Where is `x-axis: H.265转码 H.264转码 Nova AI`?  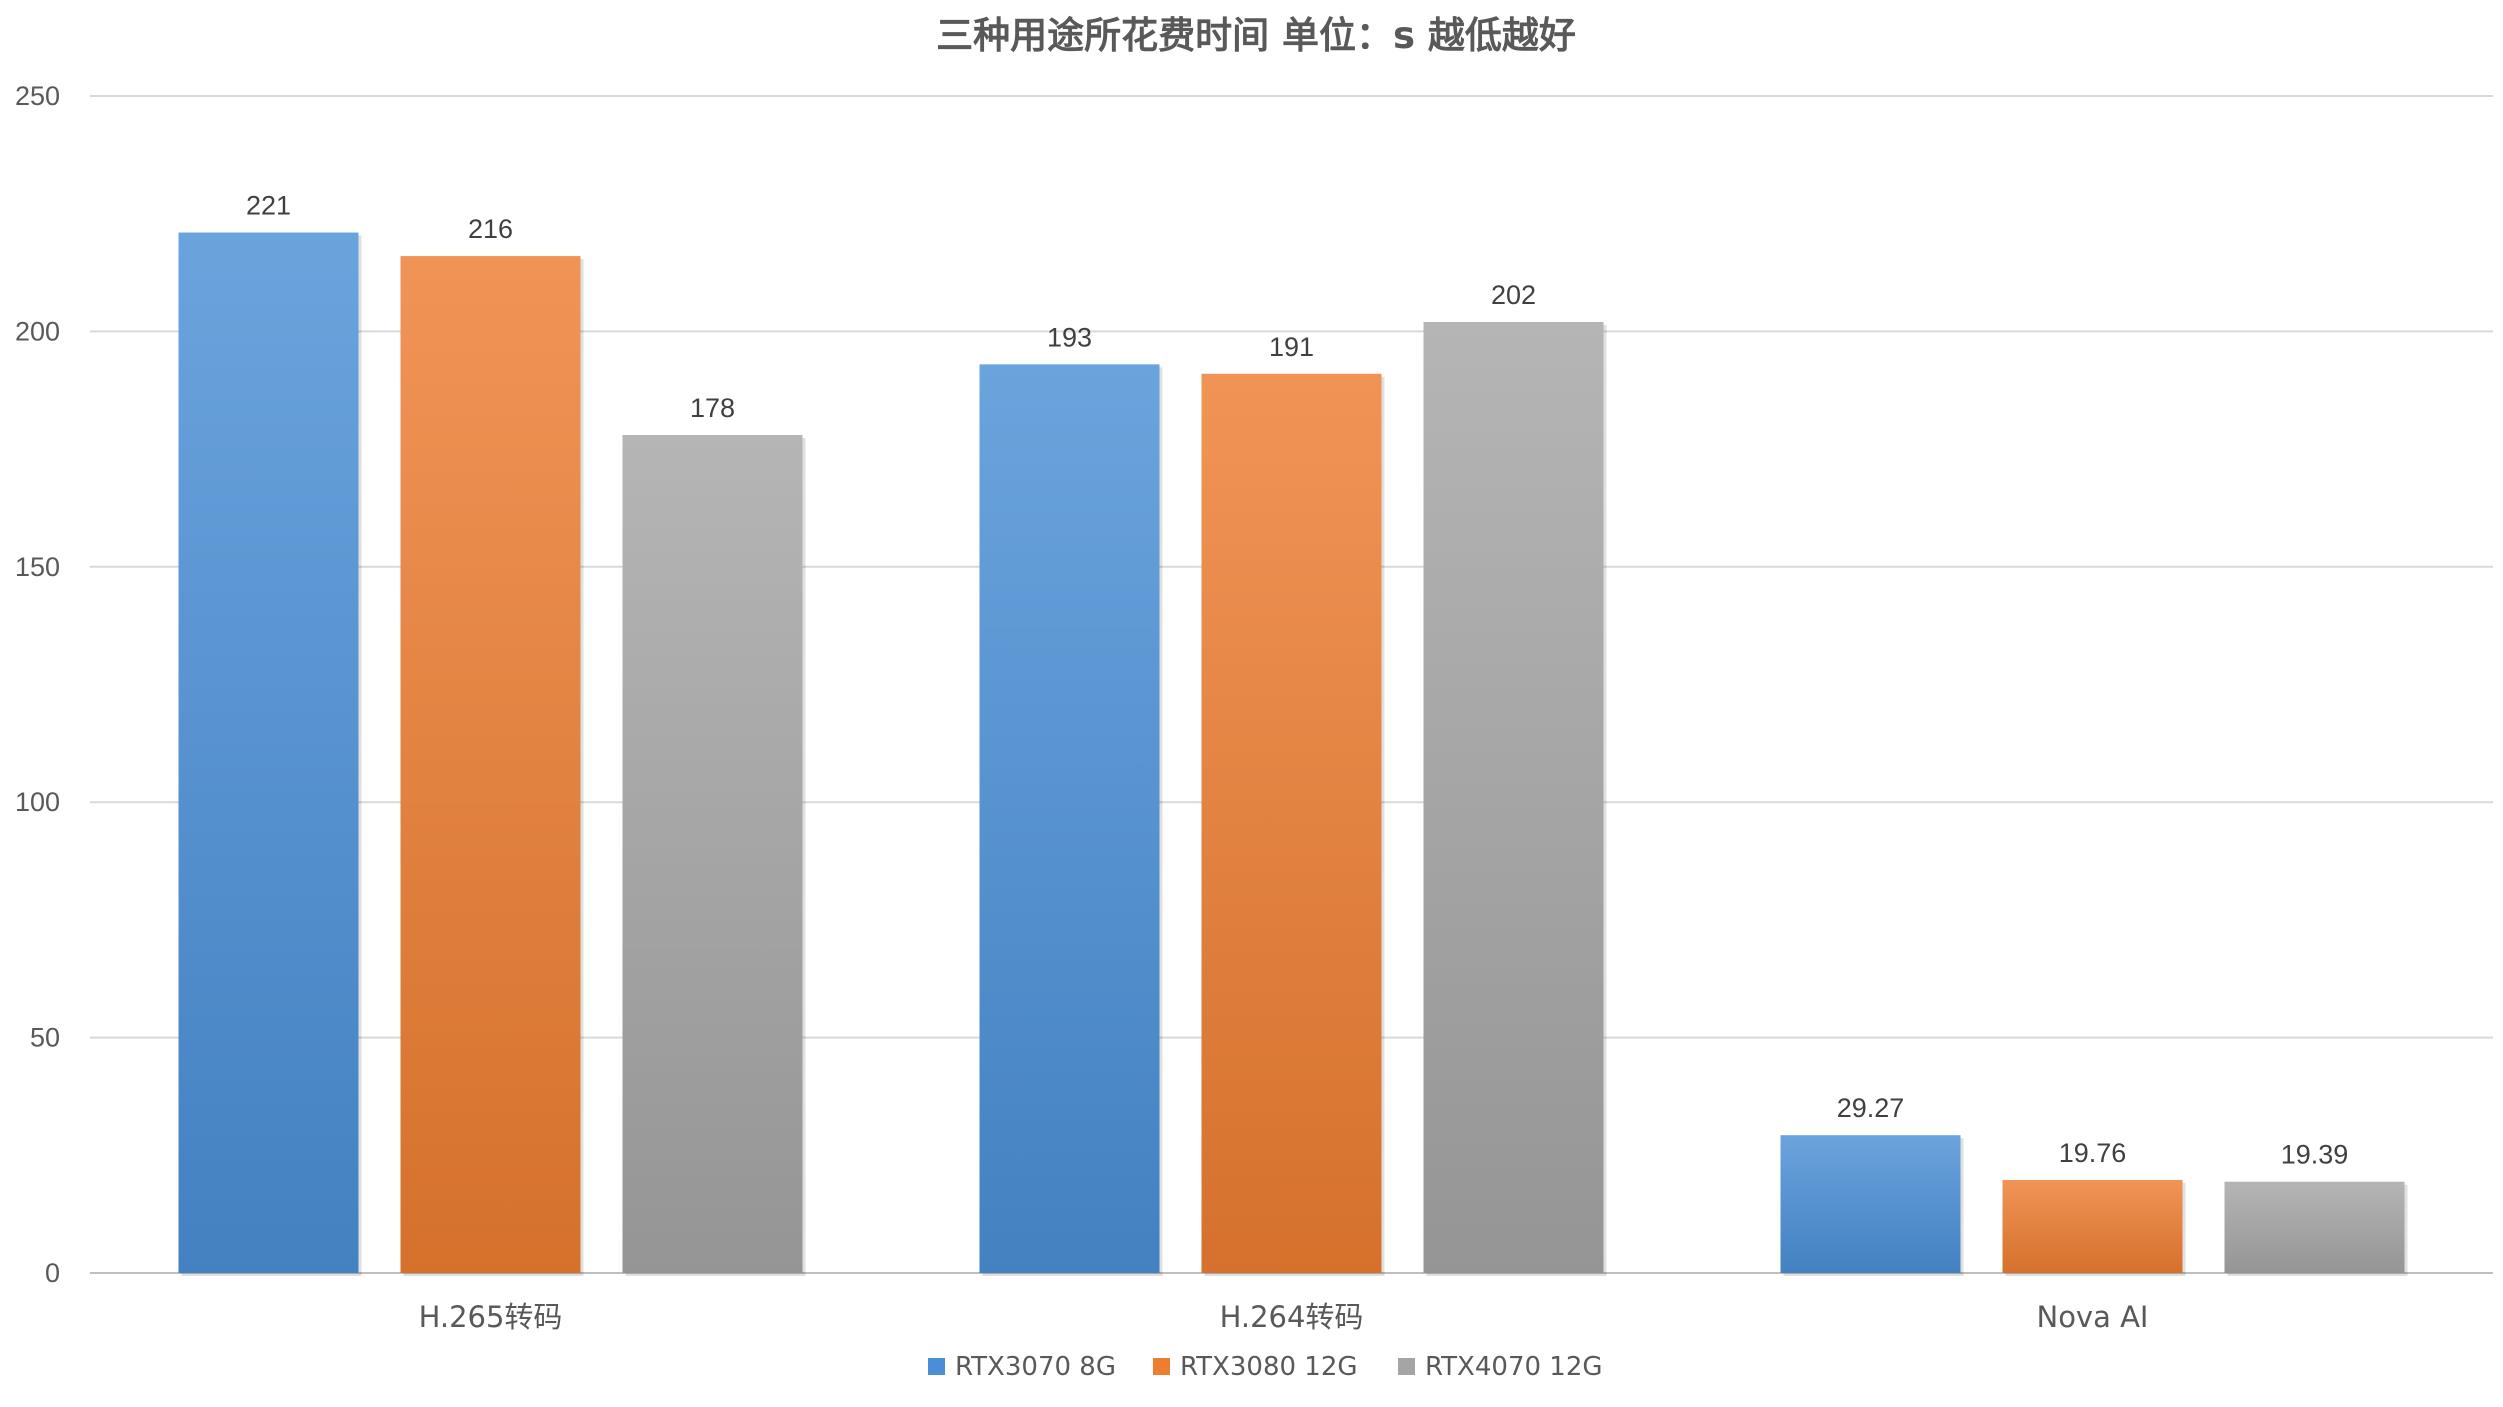 x-axis: H.265转码 H.264转码 Nova AI is located at coordinates (1284, 1317).